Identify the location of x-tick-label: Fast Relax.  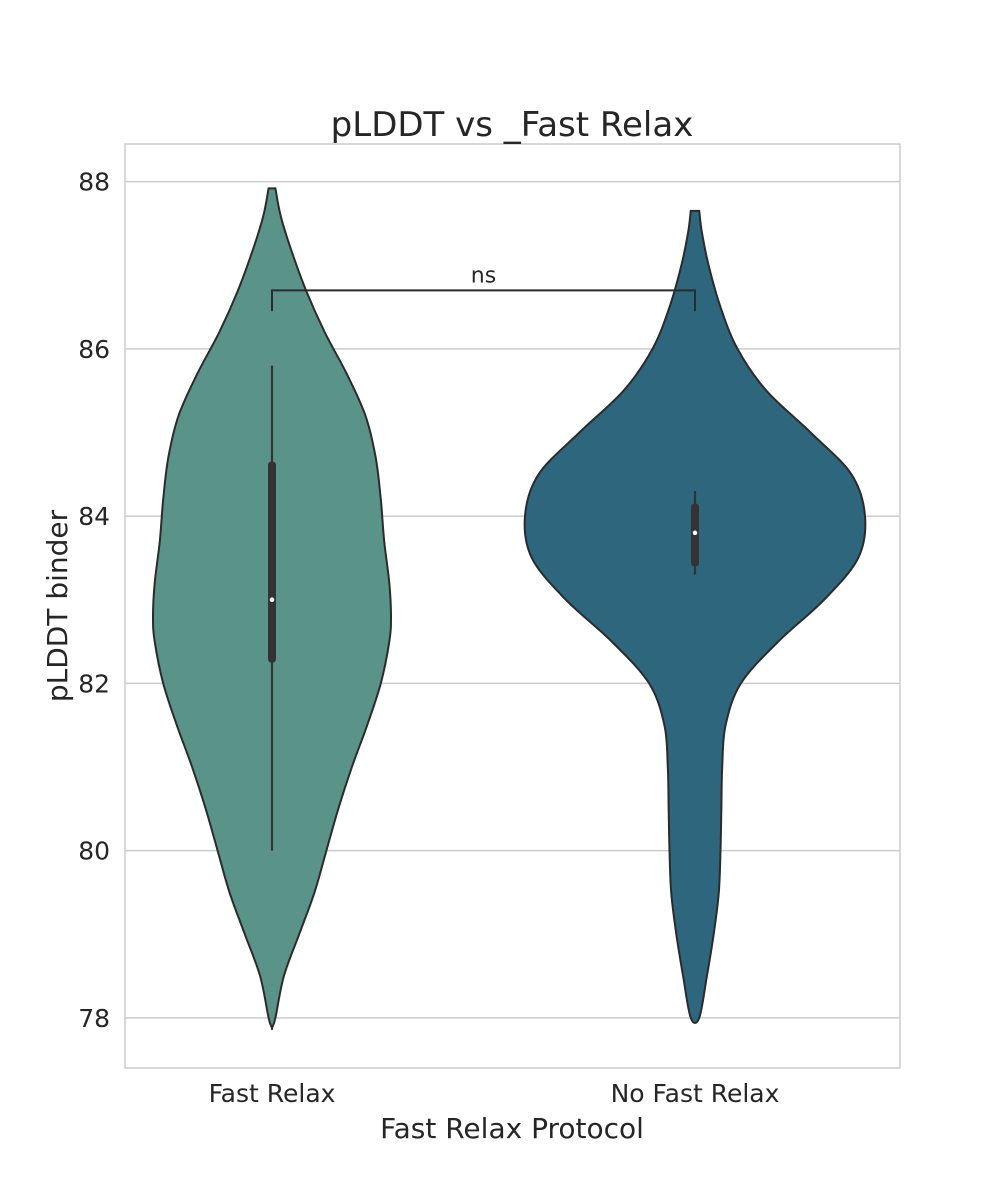
(272, 1093).